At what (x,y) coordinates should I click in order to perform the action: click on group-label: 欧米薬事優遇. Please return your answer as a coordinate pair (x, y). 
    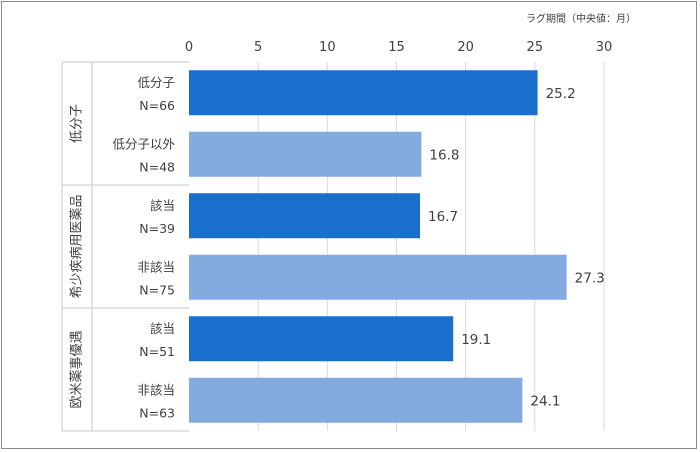
    Looking at the image, I should click on (77, 369).